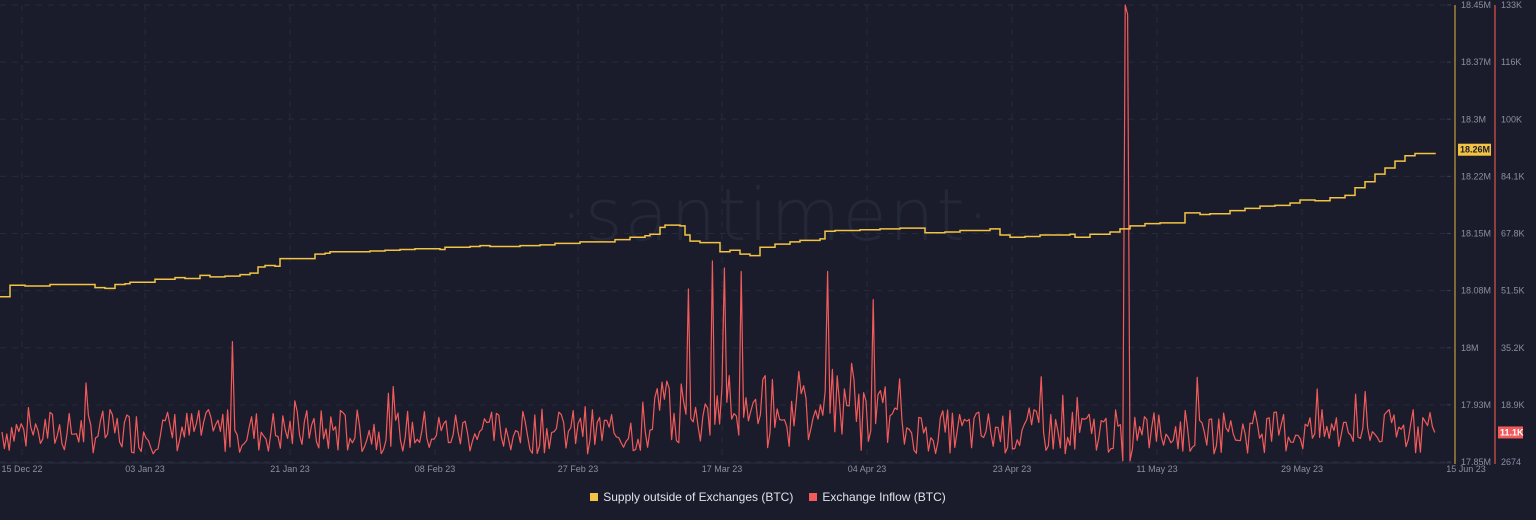 This screenshot has width=1536, height=520. I want to click on svg-text: 18.3M, so click(1473, 119).